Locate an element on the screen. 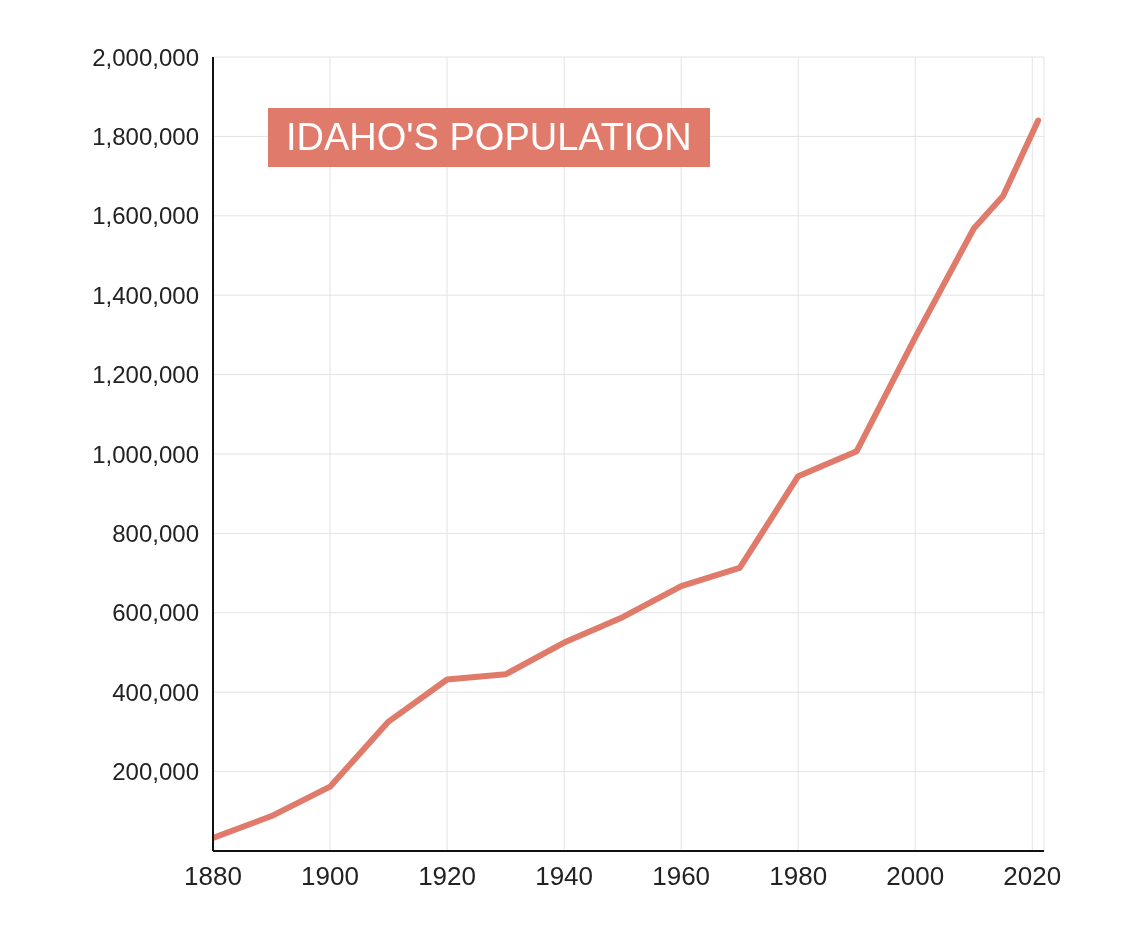 This screenshot has height=943, width=1127. x-tick-label: 1920 is located at coordinates (447, 876).